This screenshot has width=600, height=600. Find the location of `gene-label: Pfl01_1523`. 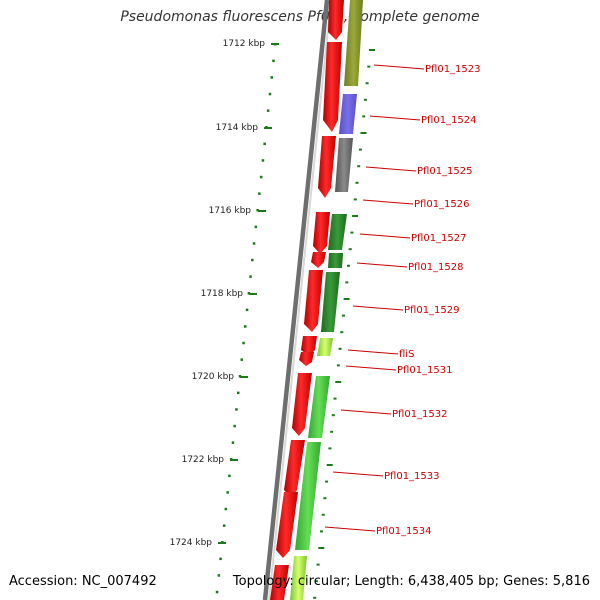

gene-label: Pfl01_1523 is located at coordinates (453, 69).